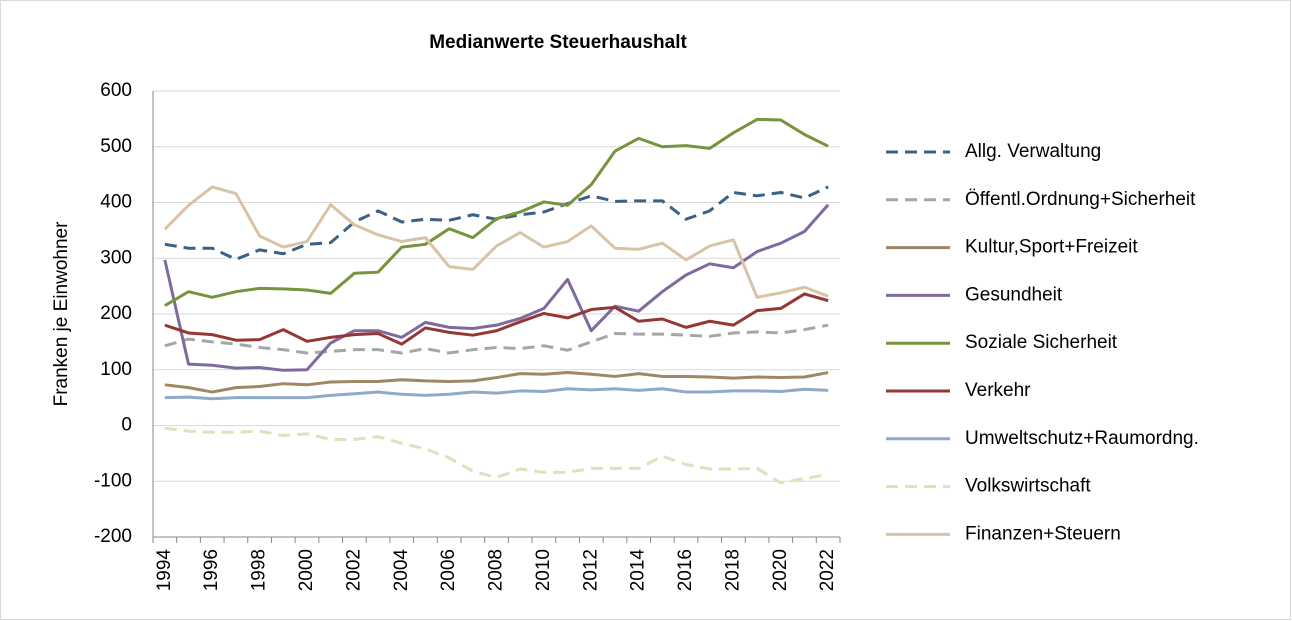  What do you see at coordinates (558, 42) in the screenshot?
I see `chart-title: Medianwerte Steuerhaushalt` at bounding box center [558, 42].